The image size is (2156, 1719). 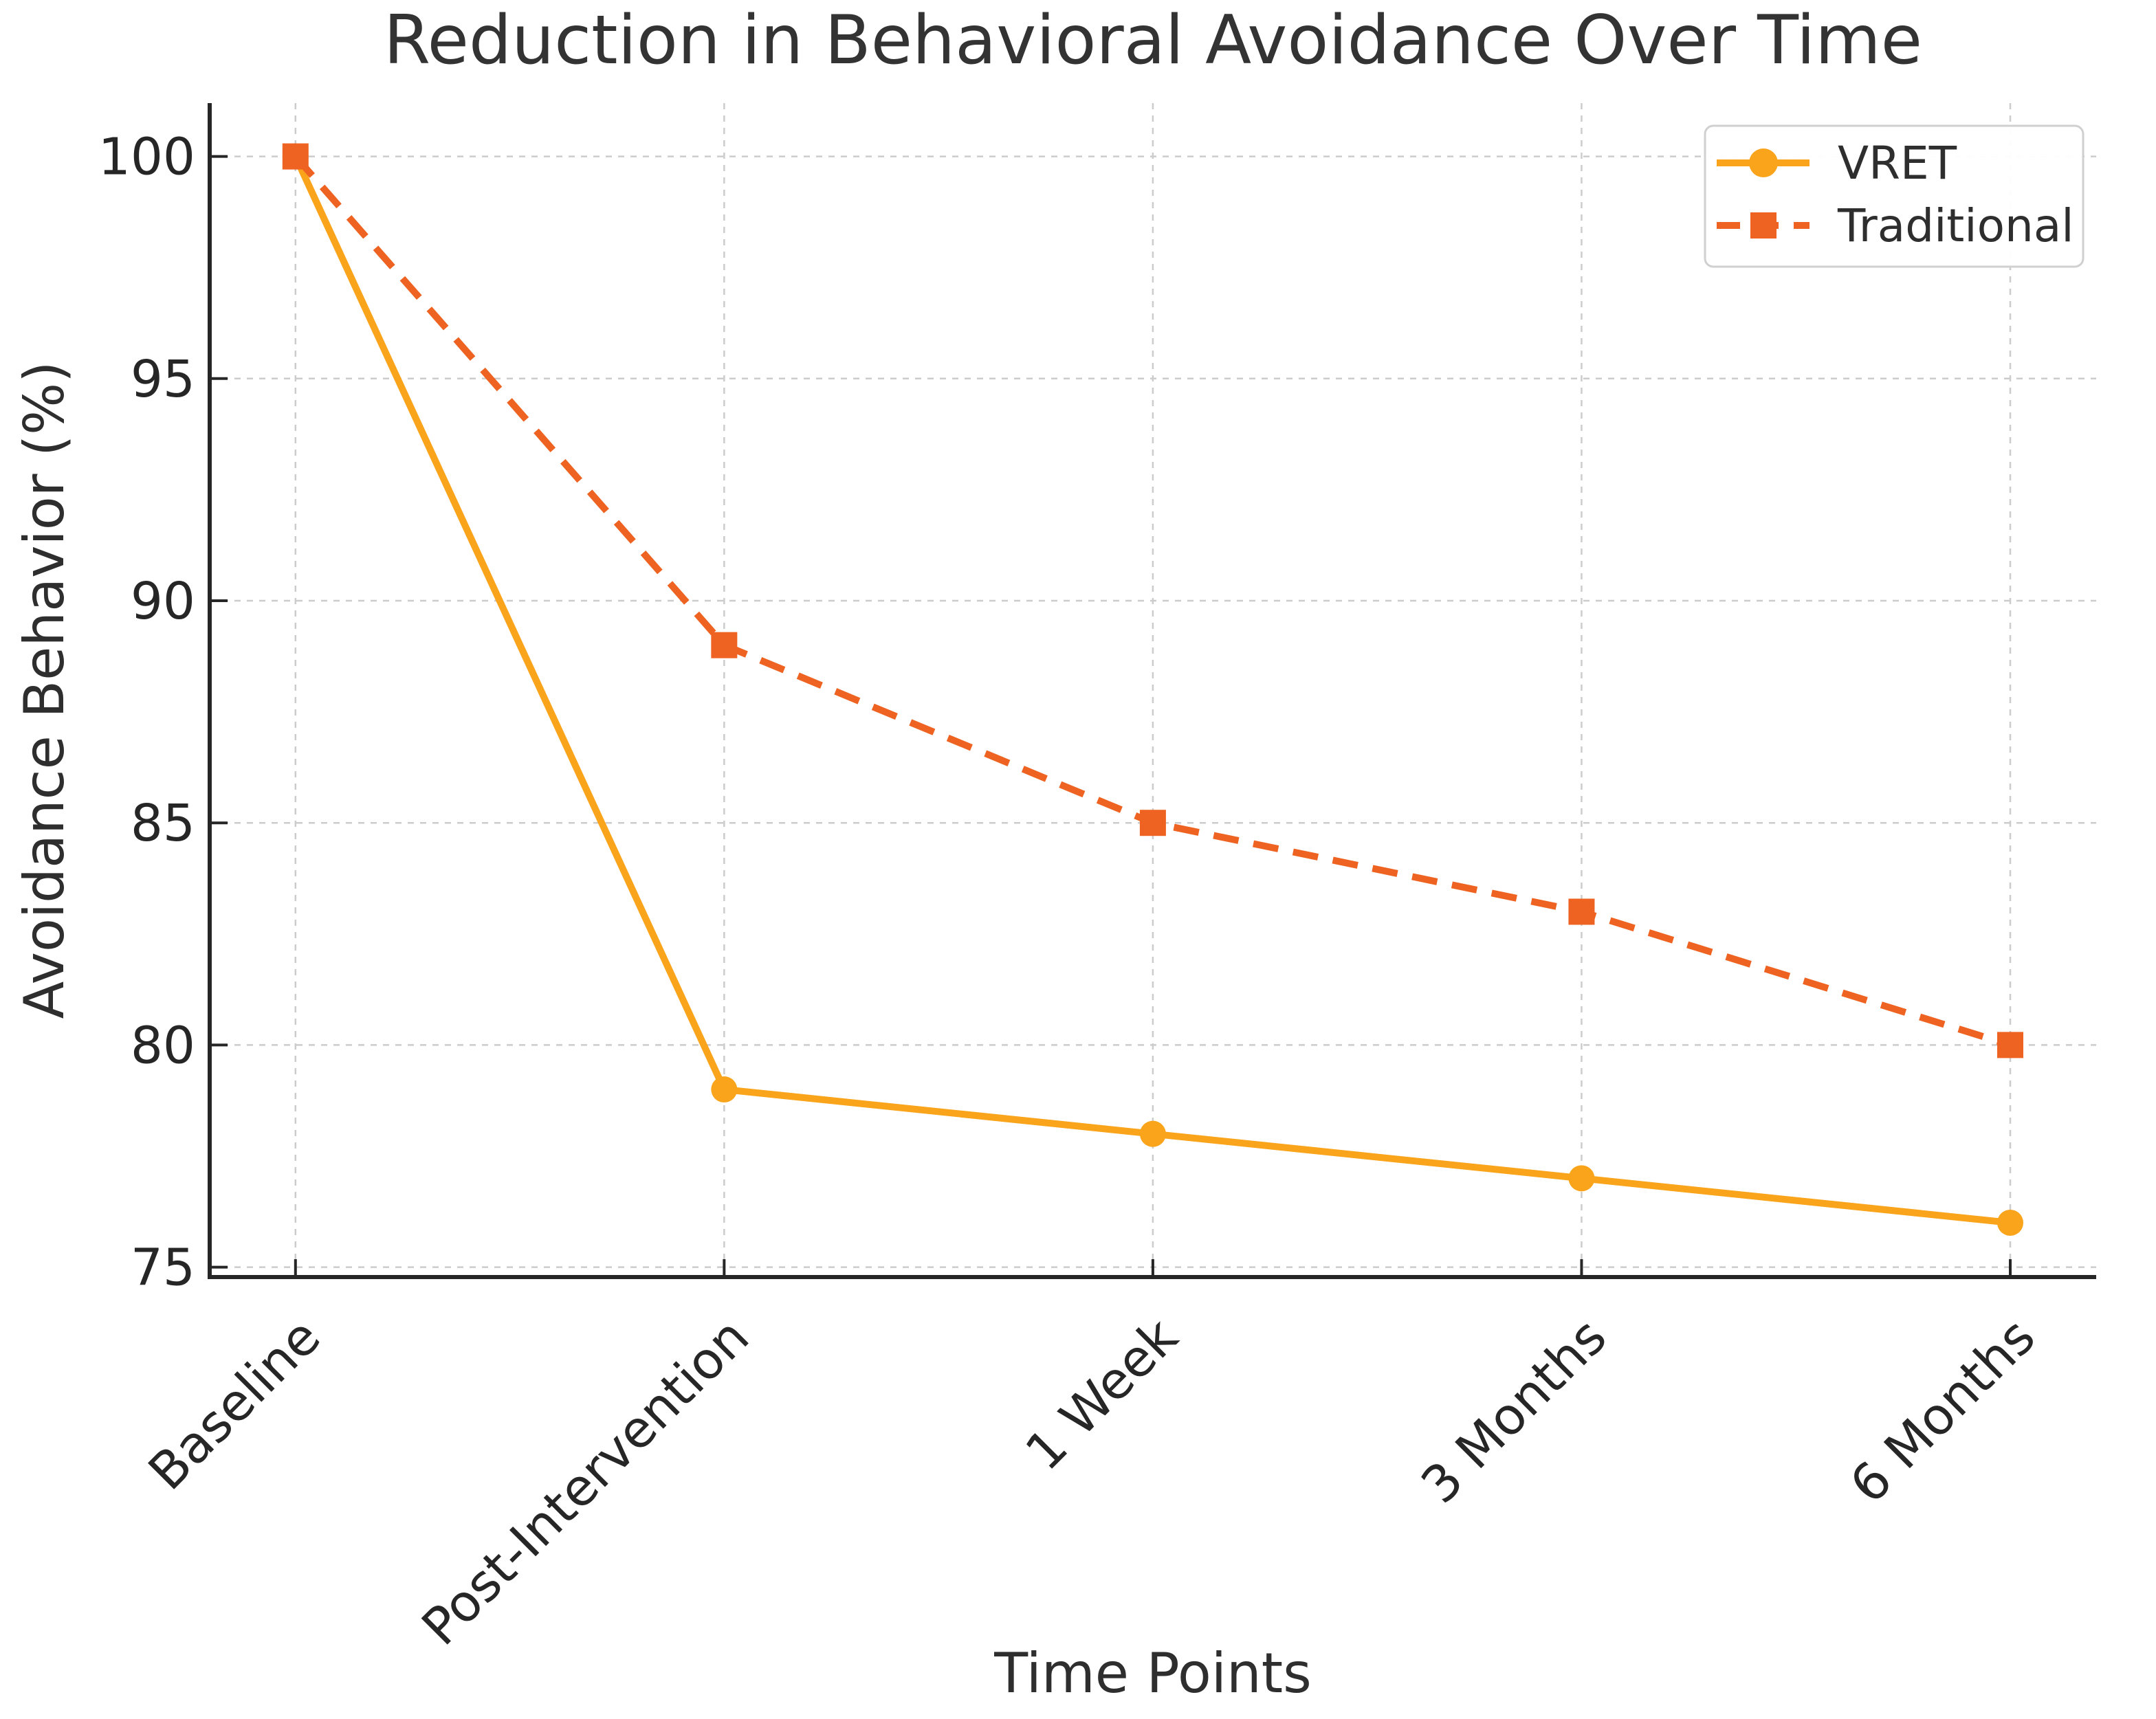 What do you see at coordinates (1943, 1411) in the screenshot?
I see `x-tick-label: 6 Months` at bounding box center [1943, 1411].